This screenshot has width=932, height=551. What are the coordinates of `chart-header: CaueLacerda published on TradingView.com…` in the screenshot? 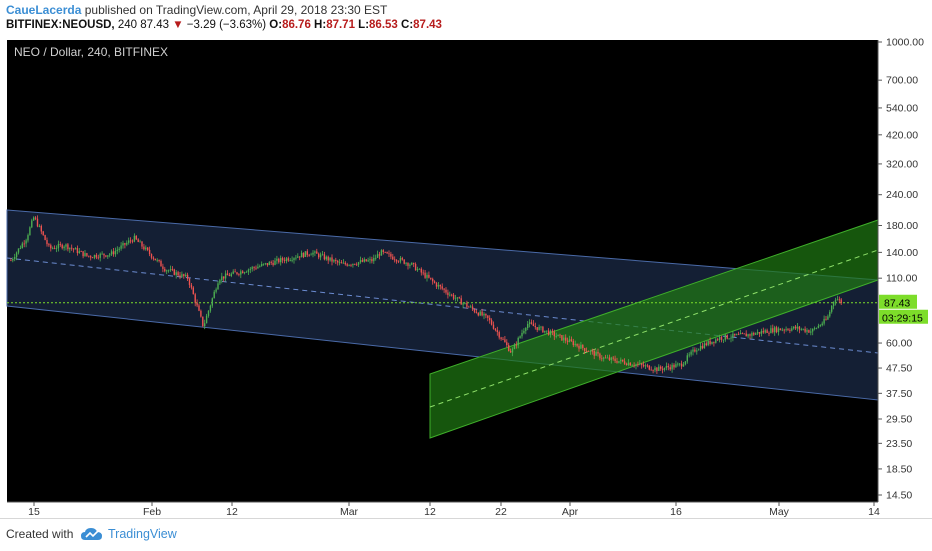 It's located at (466, 18).